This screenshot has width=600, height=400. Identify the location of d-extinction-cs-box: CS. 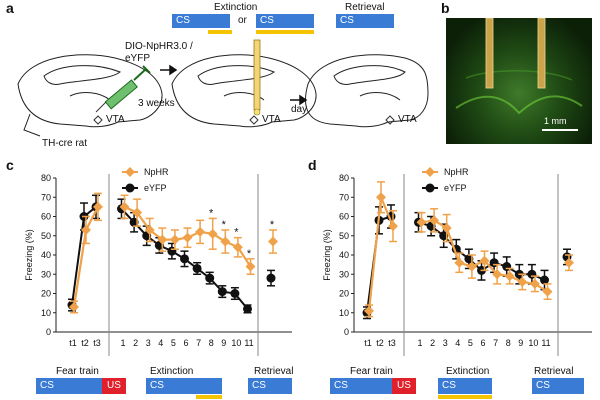
(465, 386).